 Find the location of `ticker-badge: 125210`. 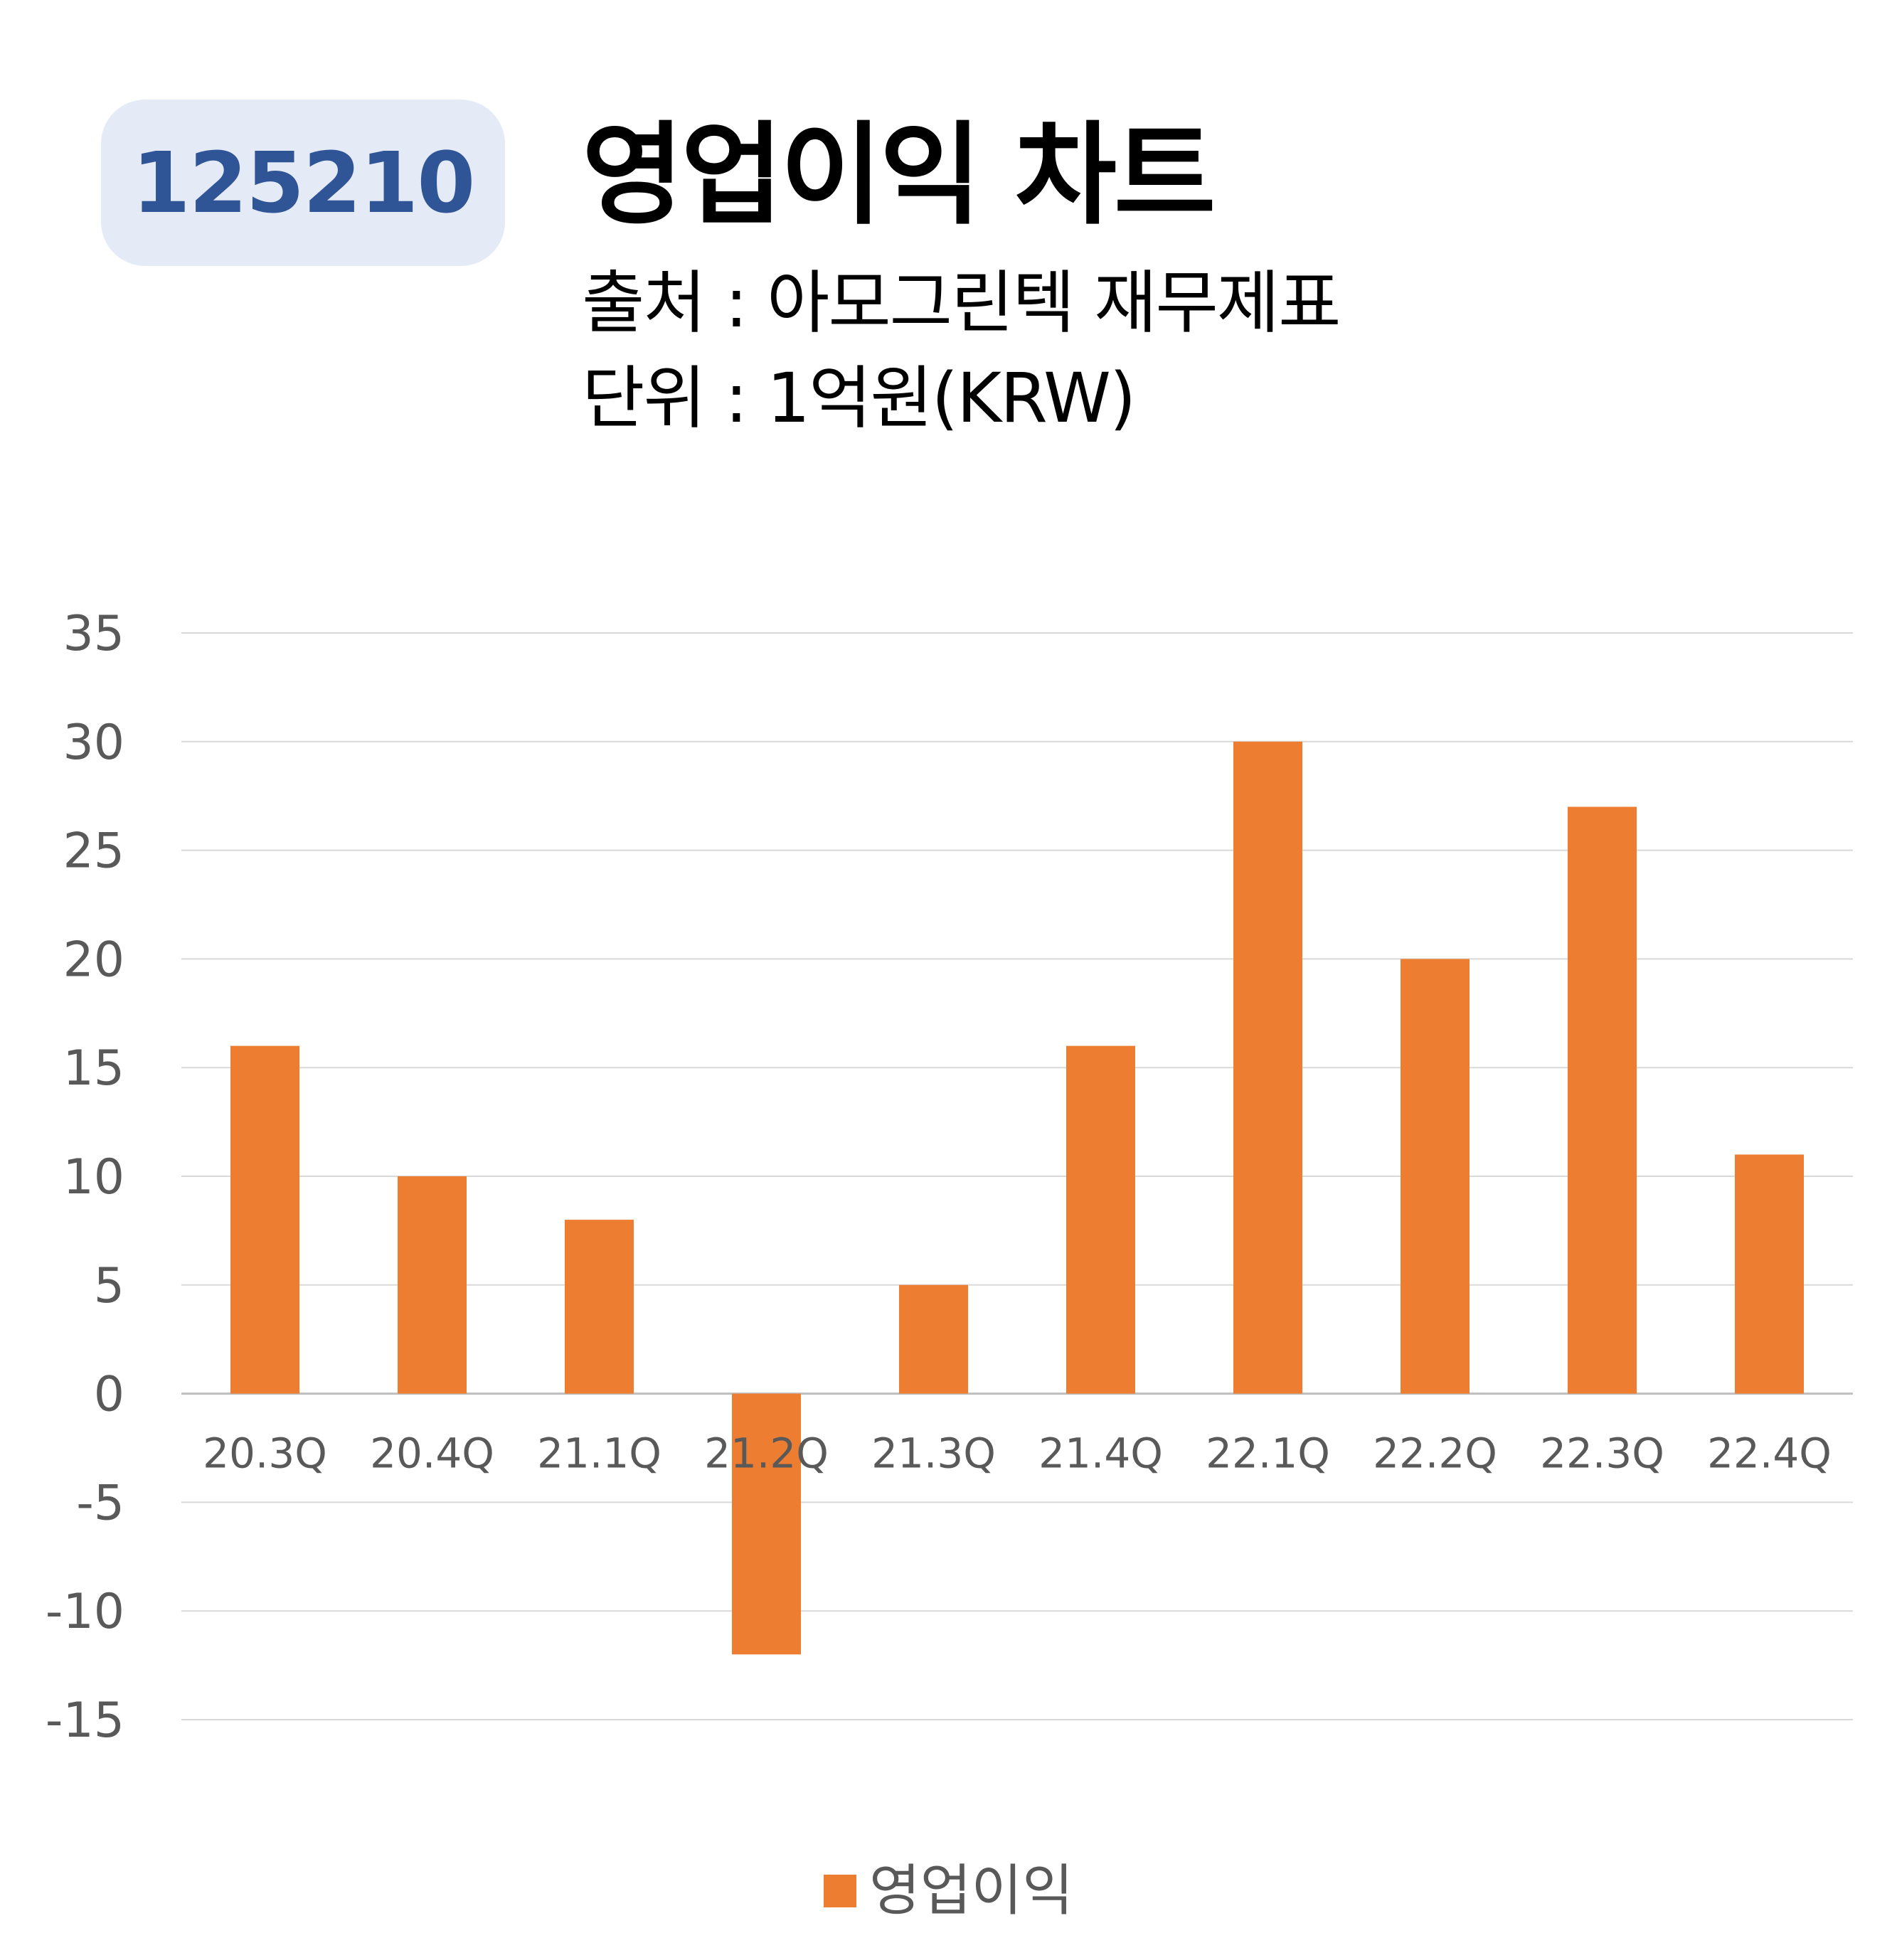

ticker-badge: 125210 is located at coordinates (303, 183).